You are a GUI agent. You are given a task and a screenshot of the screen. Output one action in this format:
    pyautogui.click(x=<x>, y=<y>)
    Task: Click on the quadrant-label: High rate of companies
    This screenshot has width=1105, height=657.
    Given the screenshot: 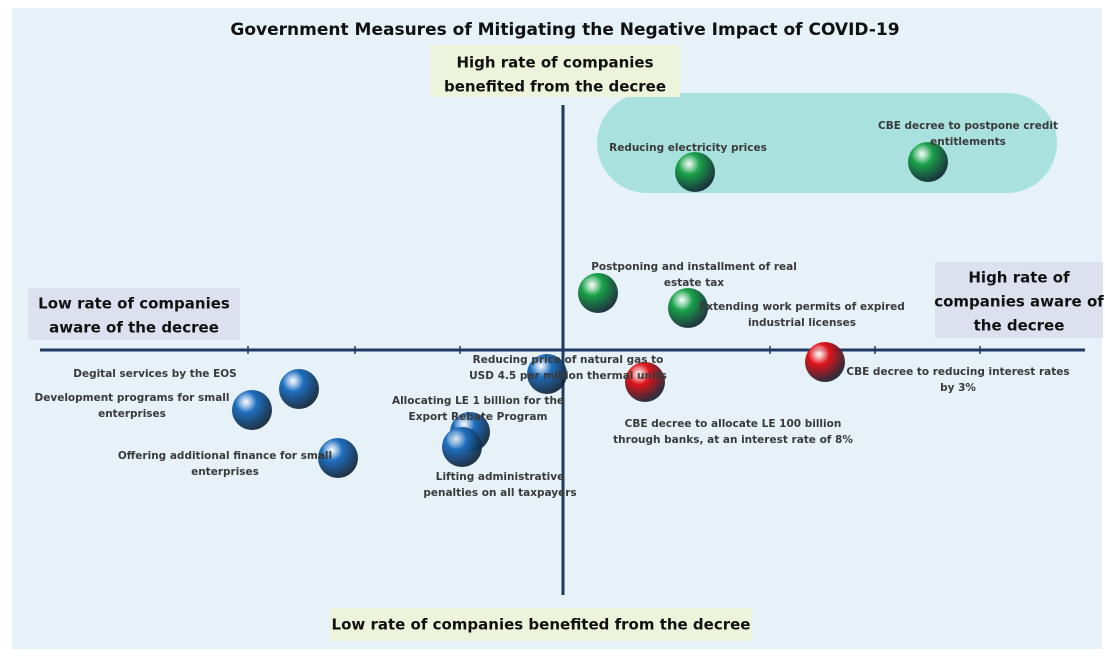 What is the action you would take?
    pyautogui.click(x=554, y=63)
    